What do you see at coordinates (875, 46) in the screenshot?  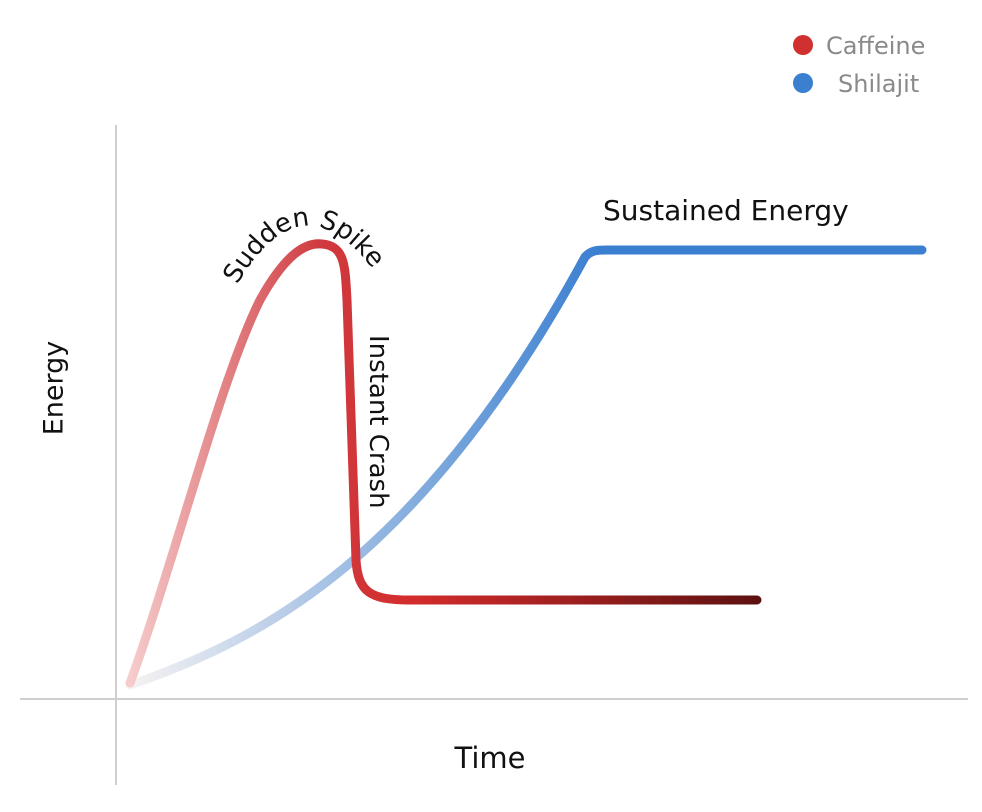 I see `legend-label: Caffeine` at bounding box center [875, 46].